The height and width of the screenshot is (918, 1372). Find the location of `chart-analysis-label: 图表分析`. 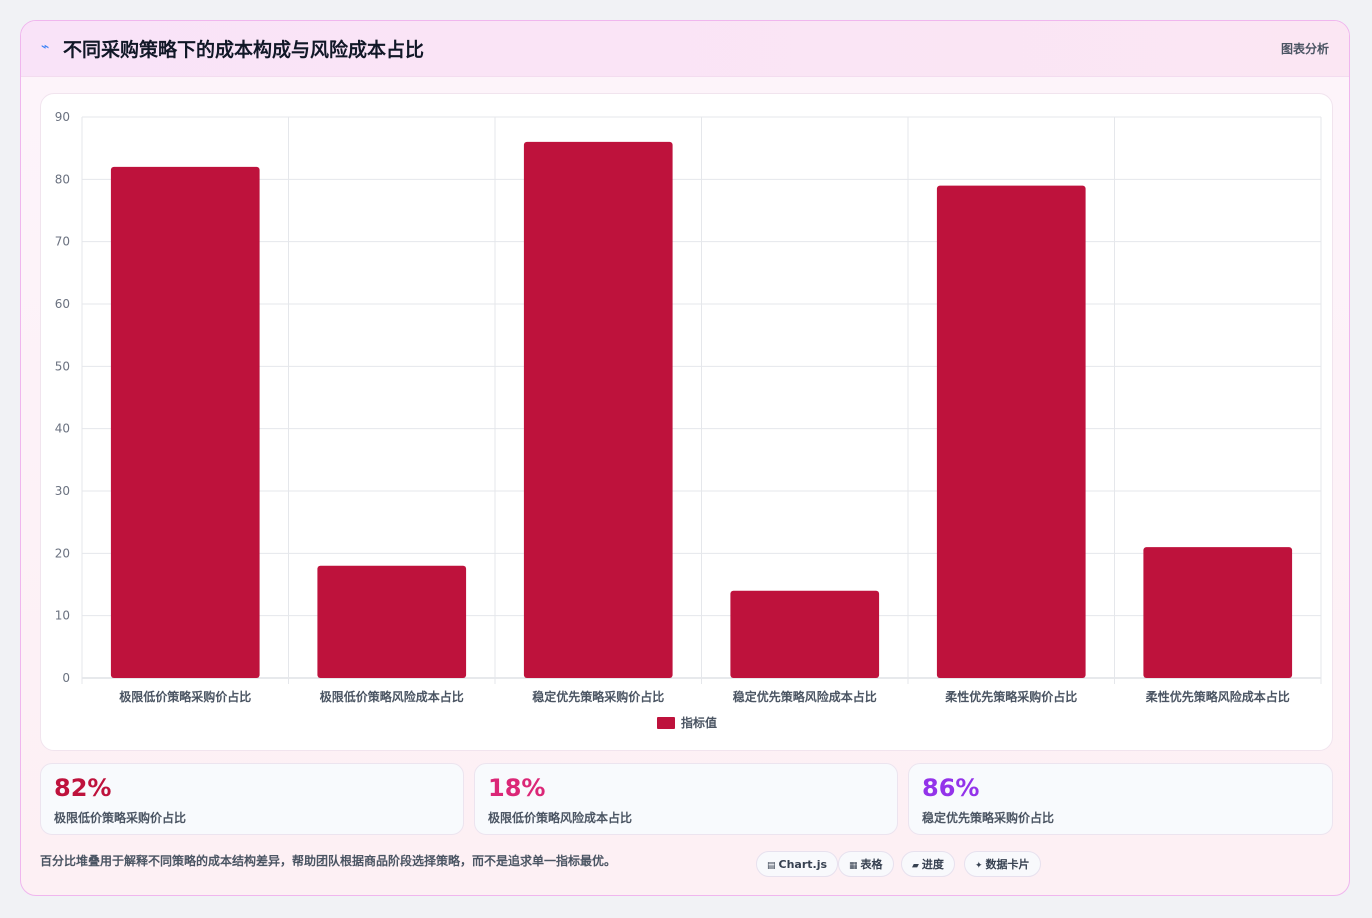

chart-analysis-label: 图表分析 is located at coordinates (1304, 49).